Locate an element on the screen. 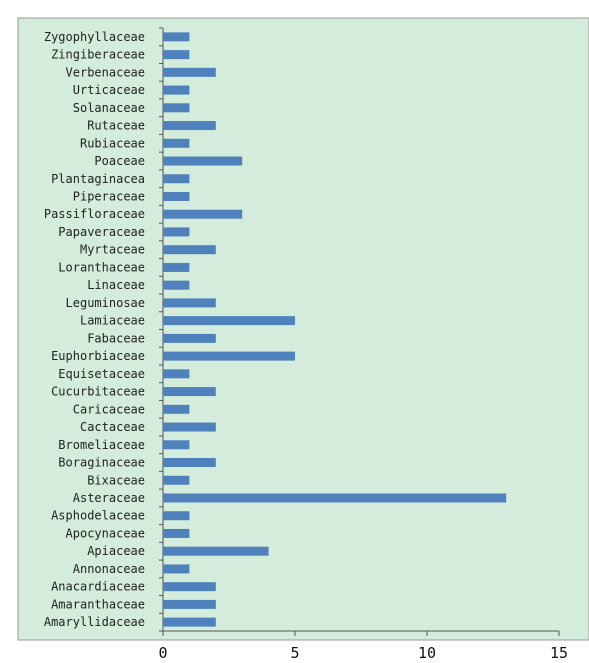 The image size is (589, 663). bar-loranthaceae is located at coordinates (176, 267).